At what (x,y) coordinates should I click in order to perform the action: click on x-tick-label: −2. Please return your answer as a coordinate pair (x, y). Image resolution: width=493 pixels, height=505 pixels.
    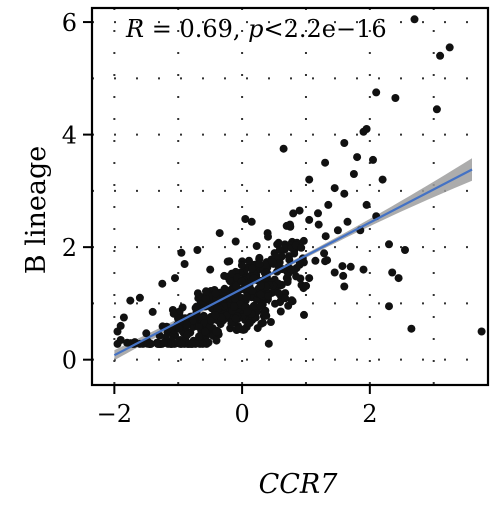
    Looking at the image, I should click on (114, 414).